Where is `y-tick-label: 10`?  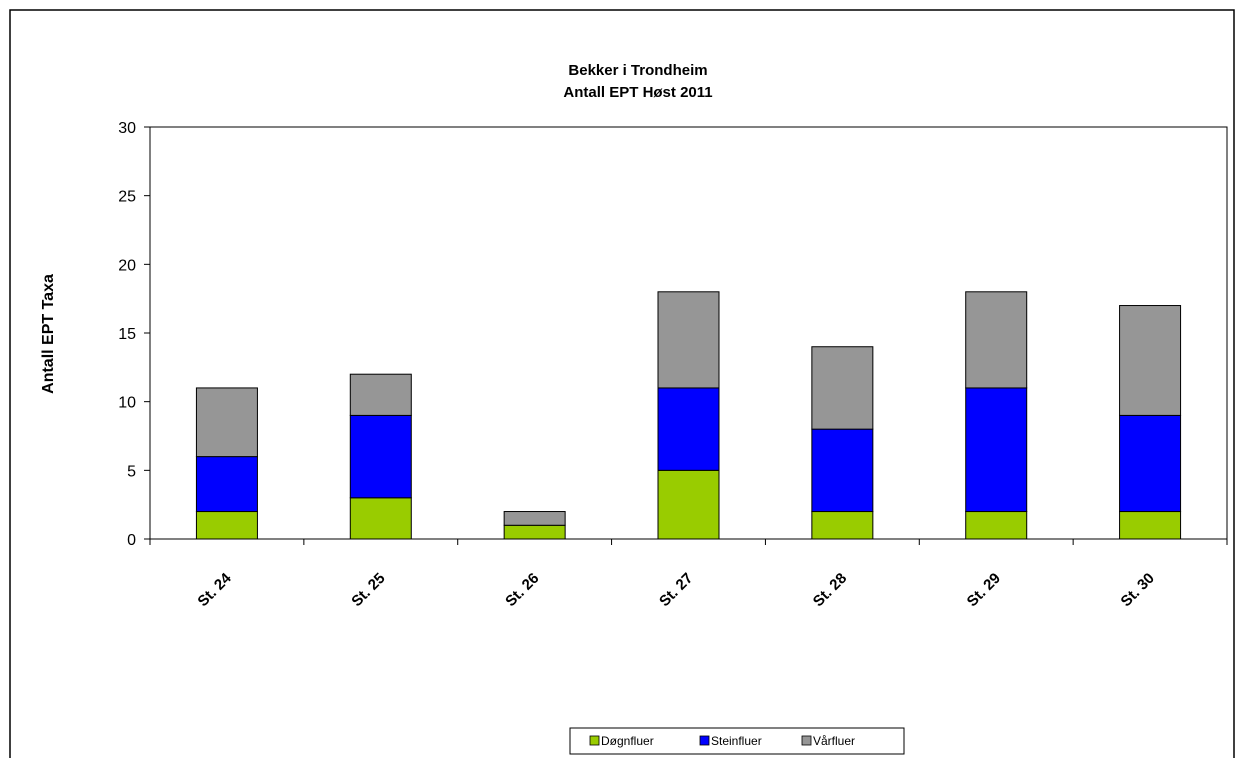
y-tick-label: 10 is located at coordinates (127, 403).